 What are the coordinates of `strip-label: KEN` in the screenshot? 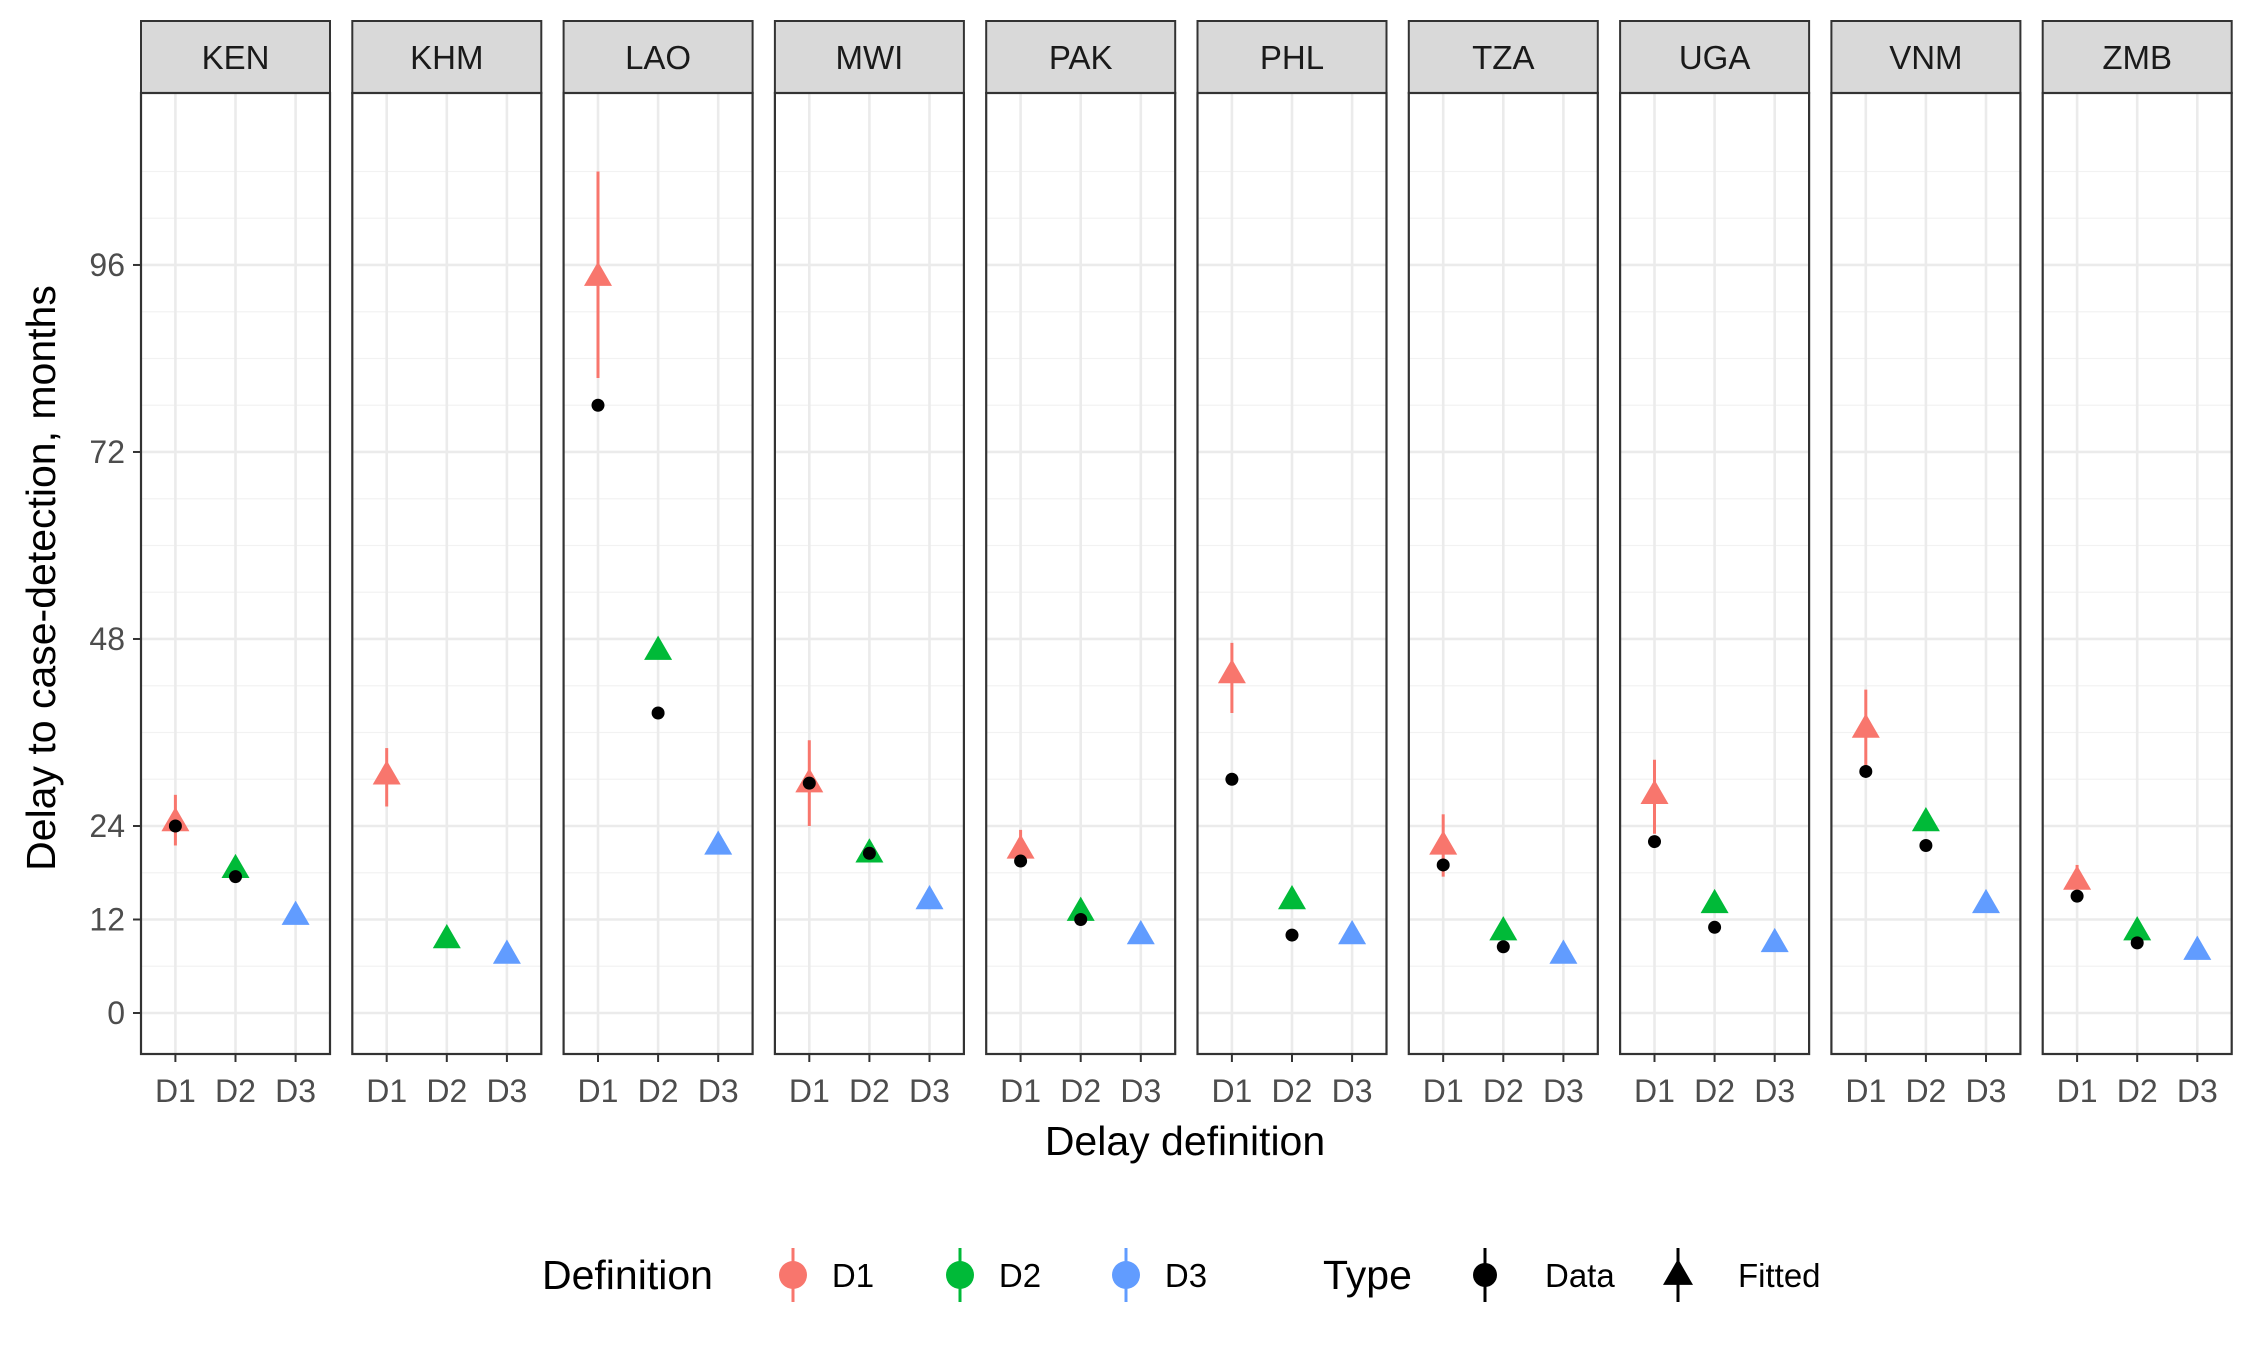 It's located at (236, 57).